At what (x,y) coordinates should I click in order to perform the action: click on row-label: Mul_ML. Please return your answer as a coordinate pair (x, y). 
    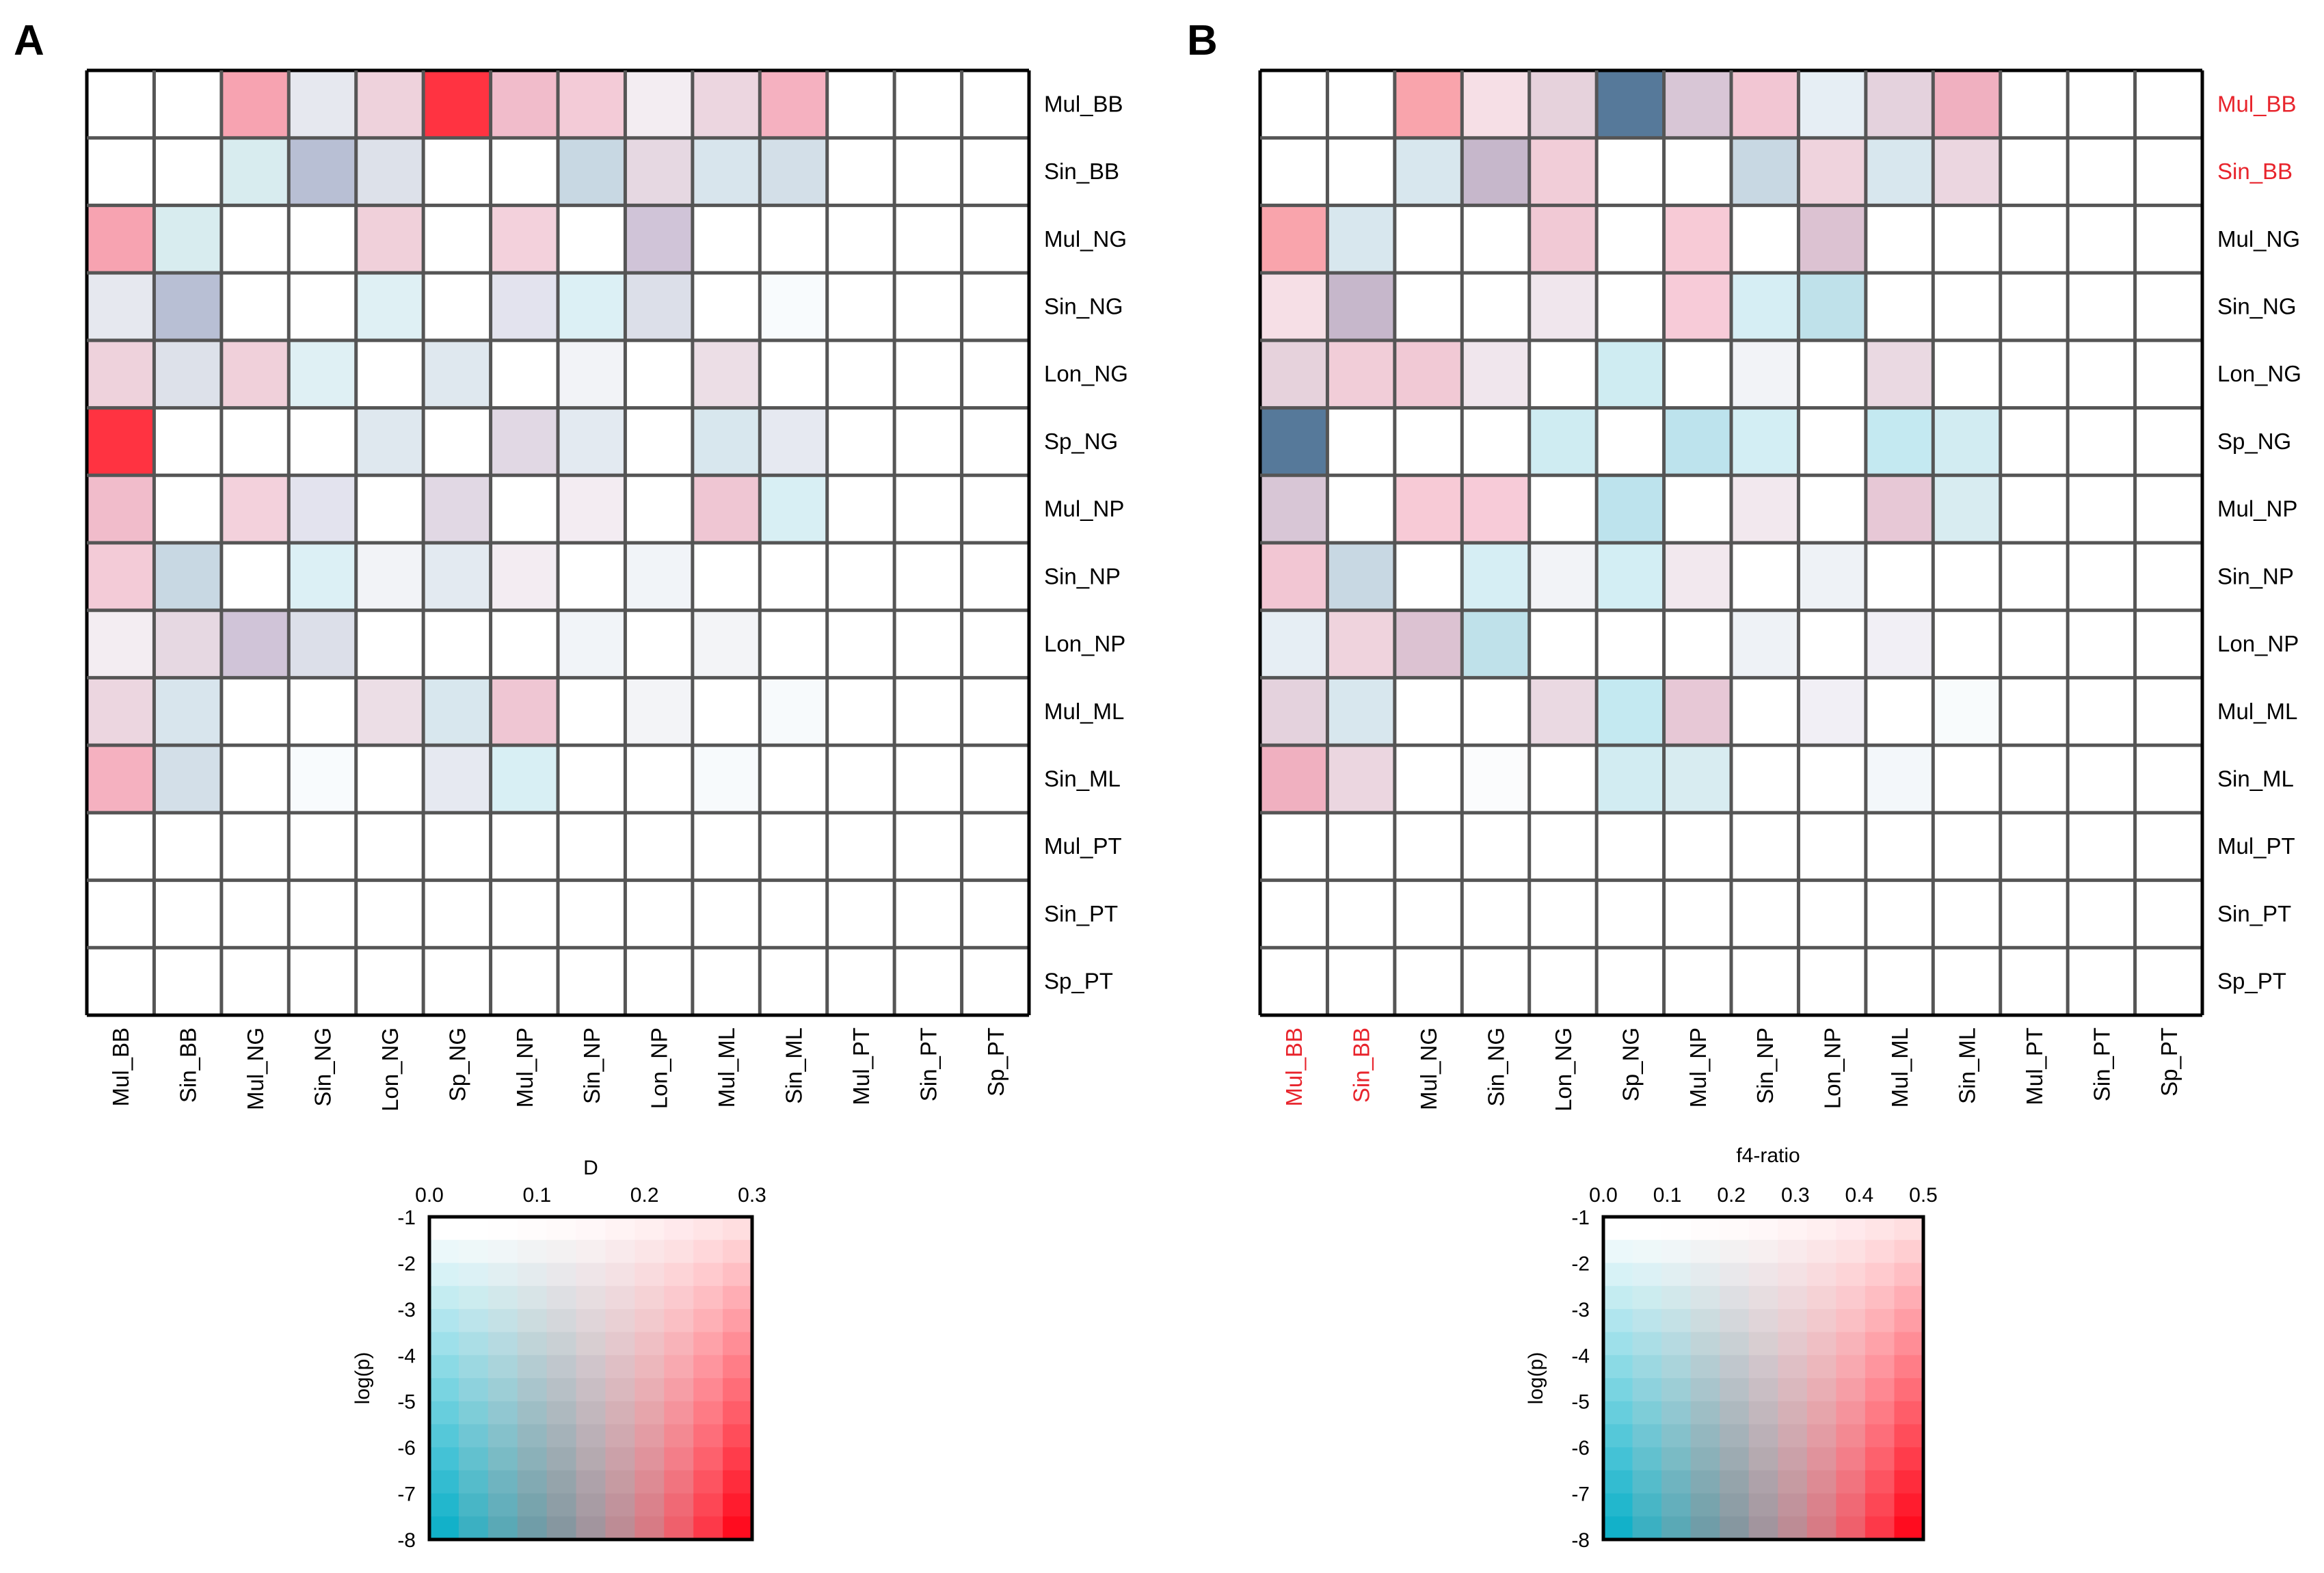
    Looking at the image, I should click on (2257, 712).